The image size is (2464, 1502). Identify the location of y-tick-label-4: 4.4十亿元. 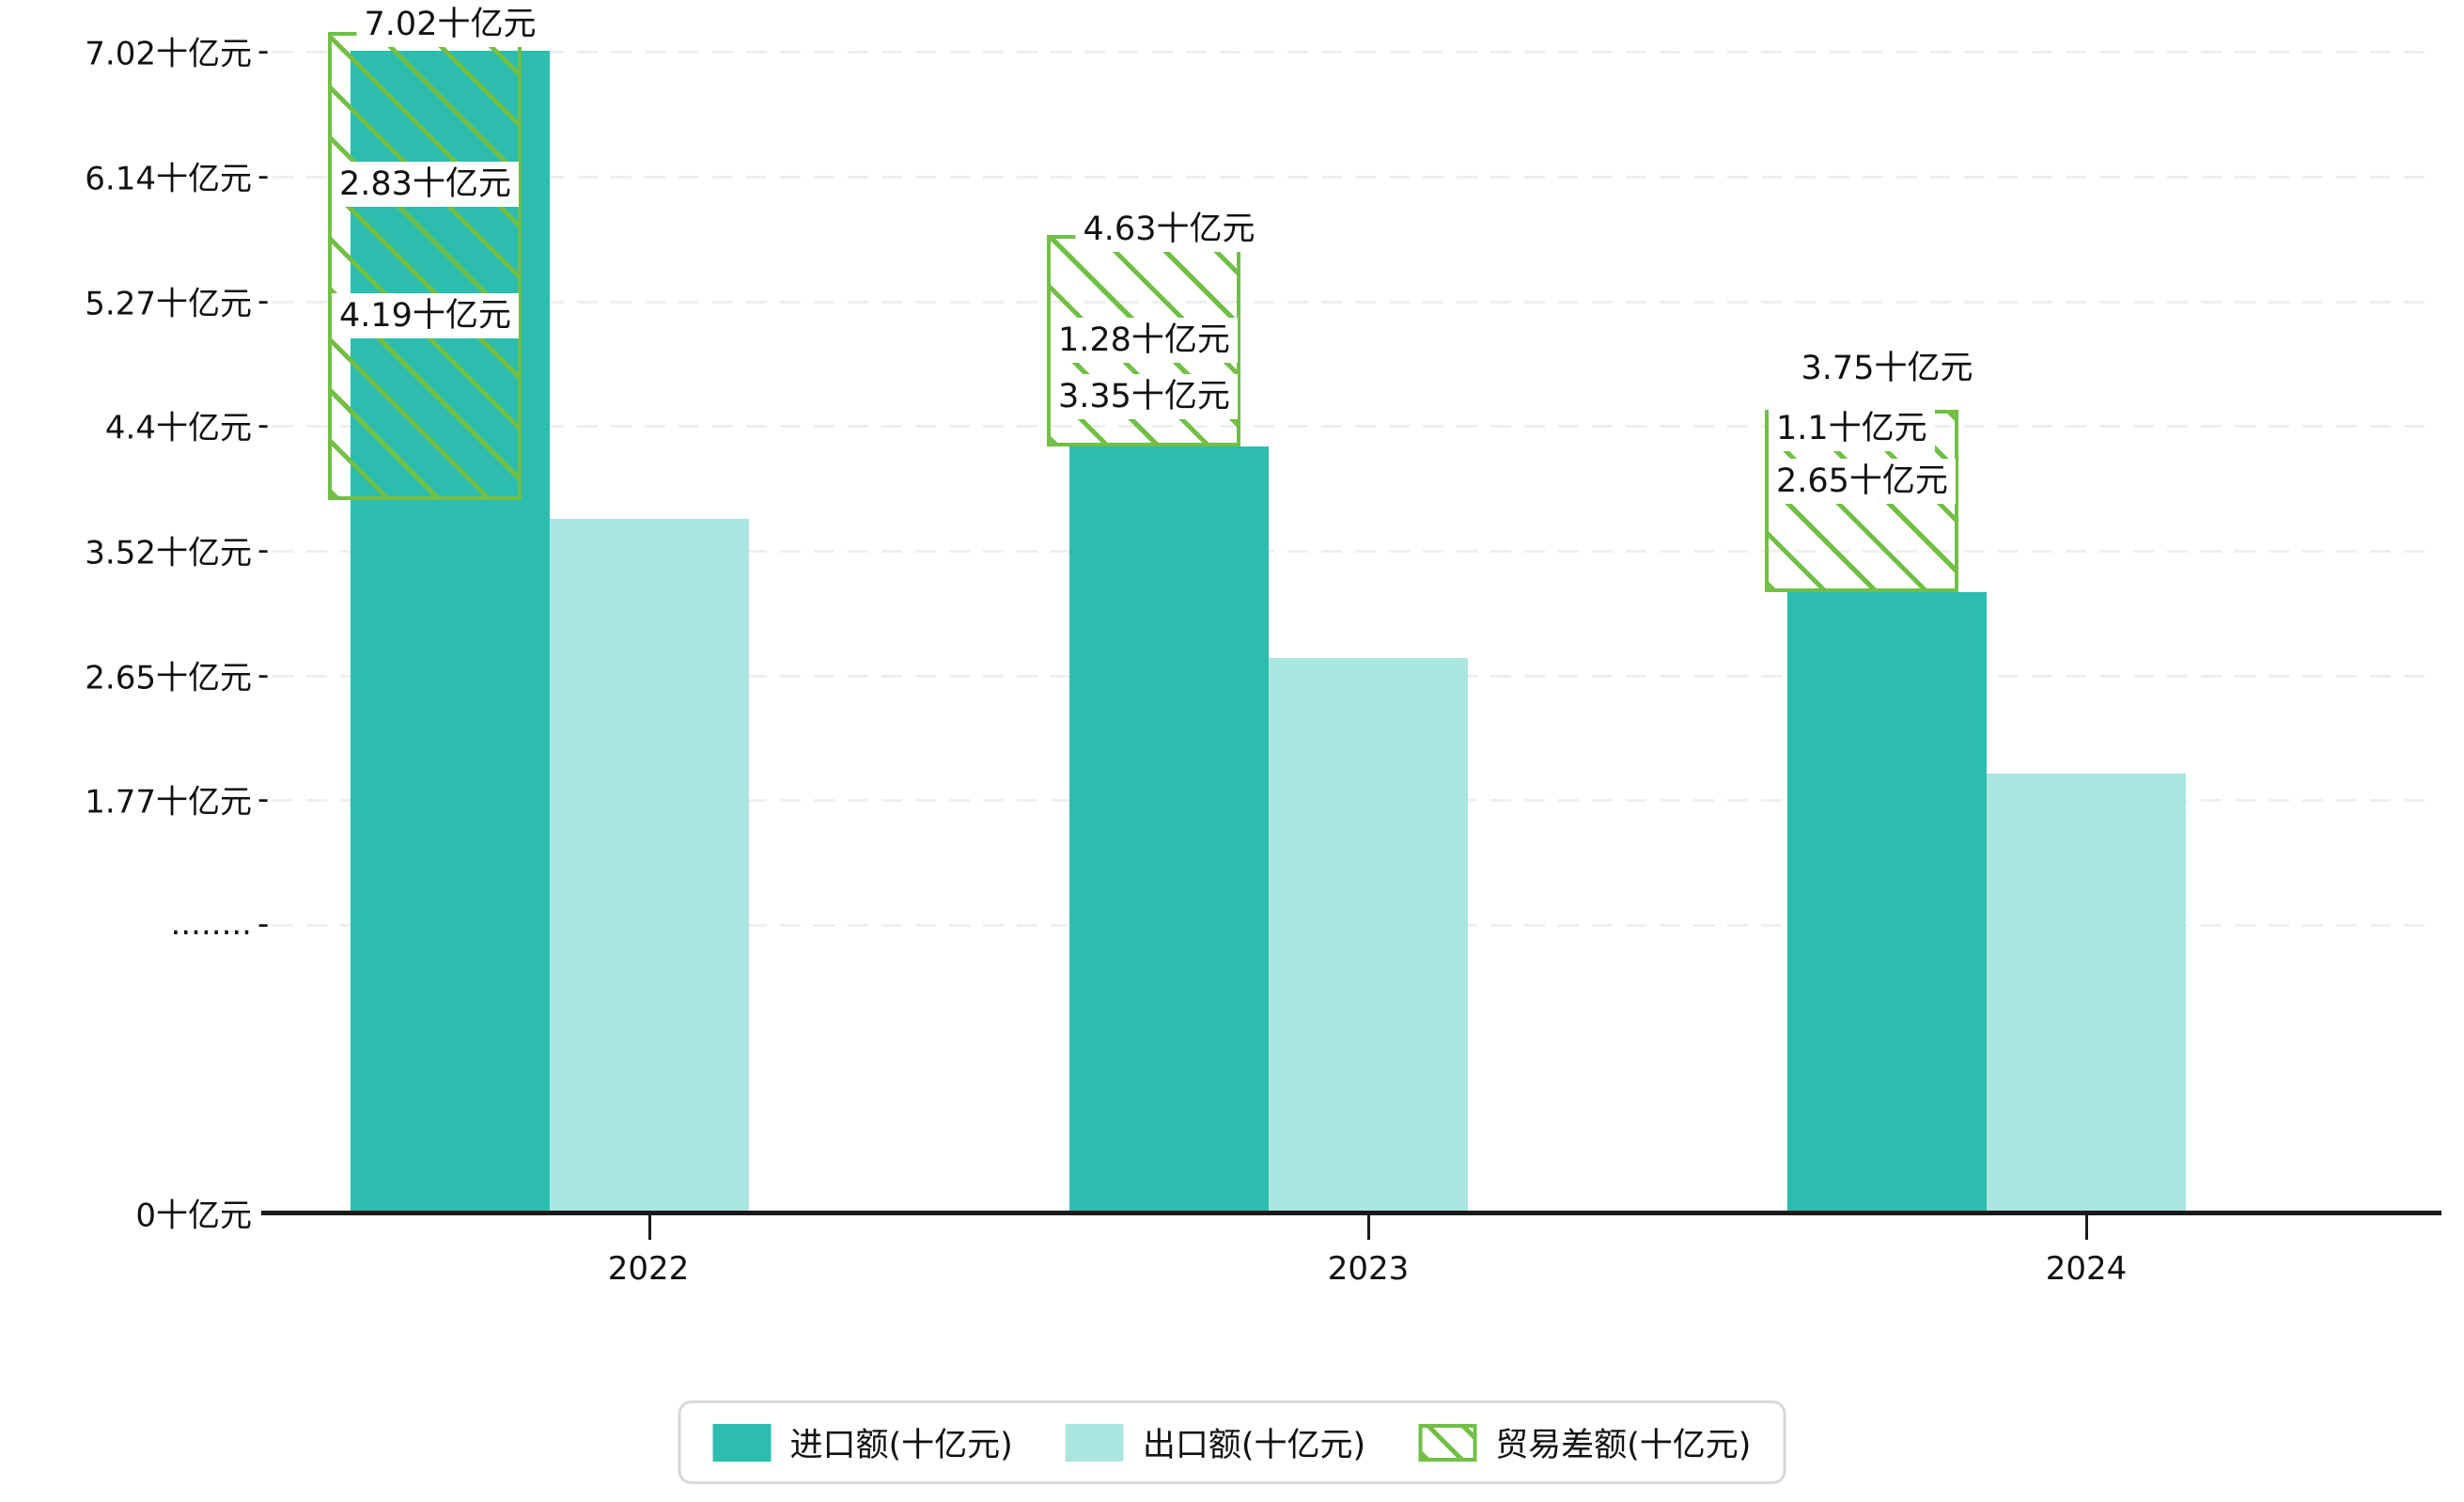
(178, 428).